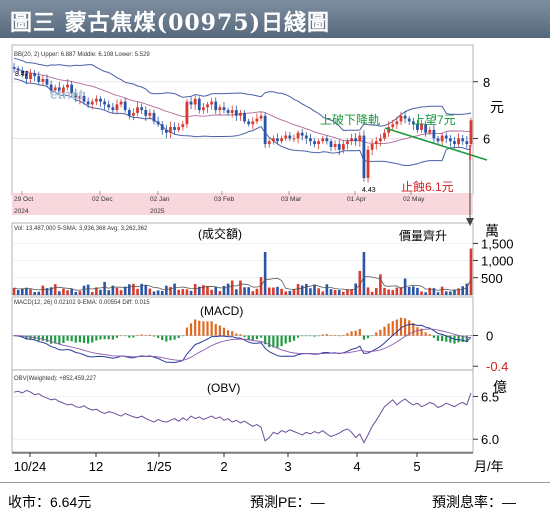 The image size is (550, 521). What do you see at coordinates (357, 199) in the screenshot?
I see `inner-date-label: 01 Apr` at bounding box center [357, 199].